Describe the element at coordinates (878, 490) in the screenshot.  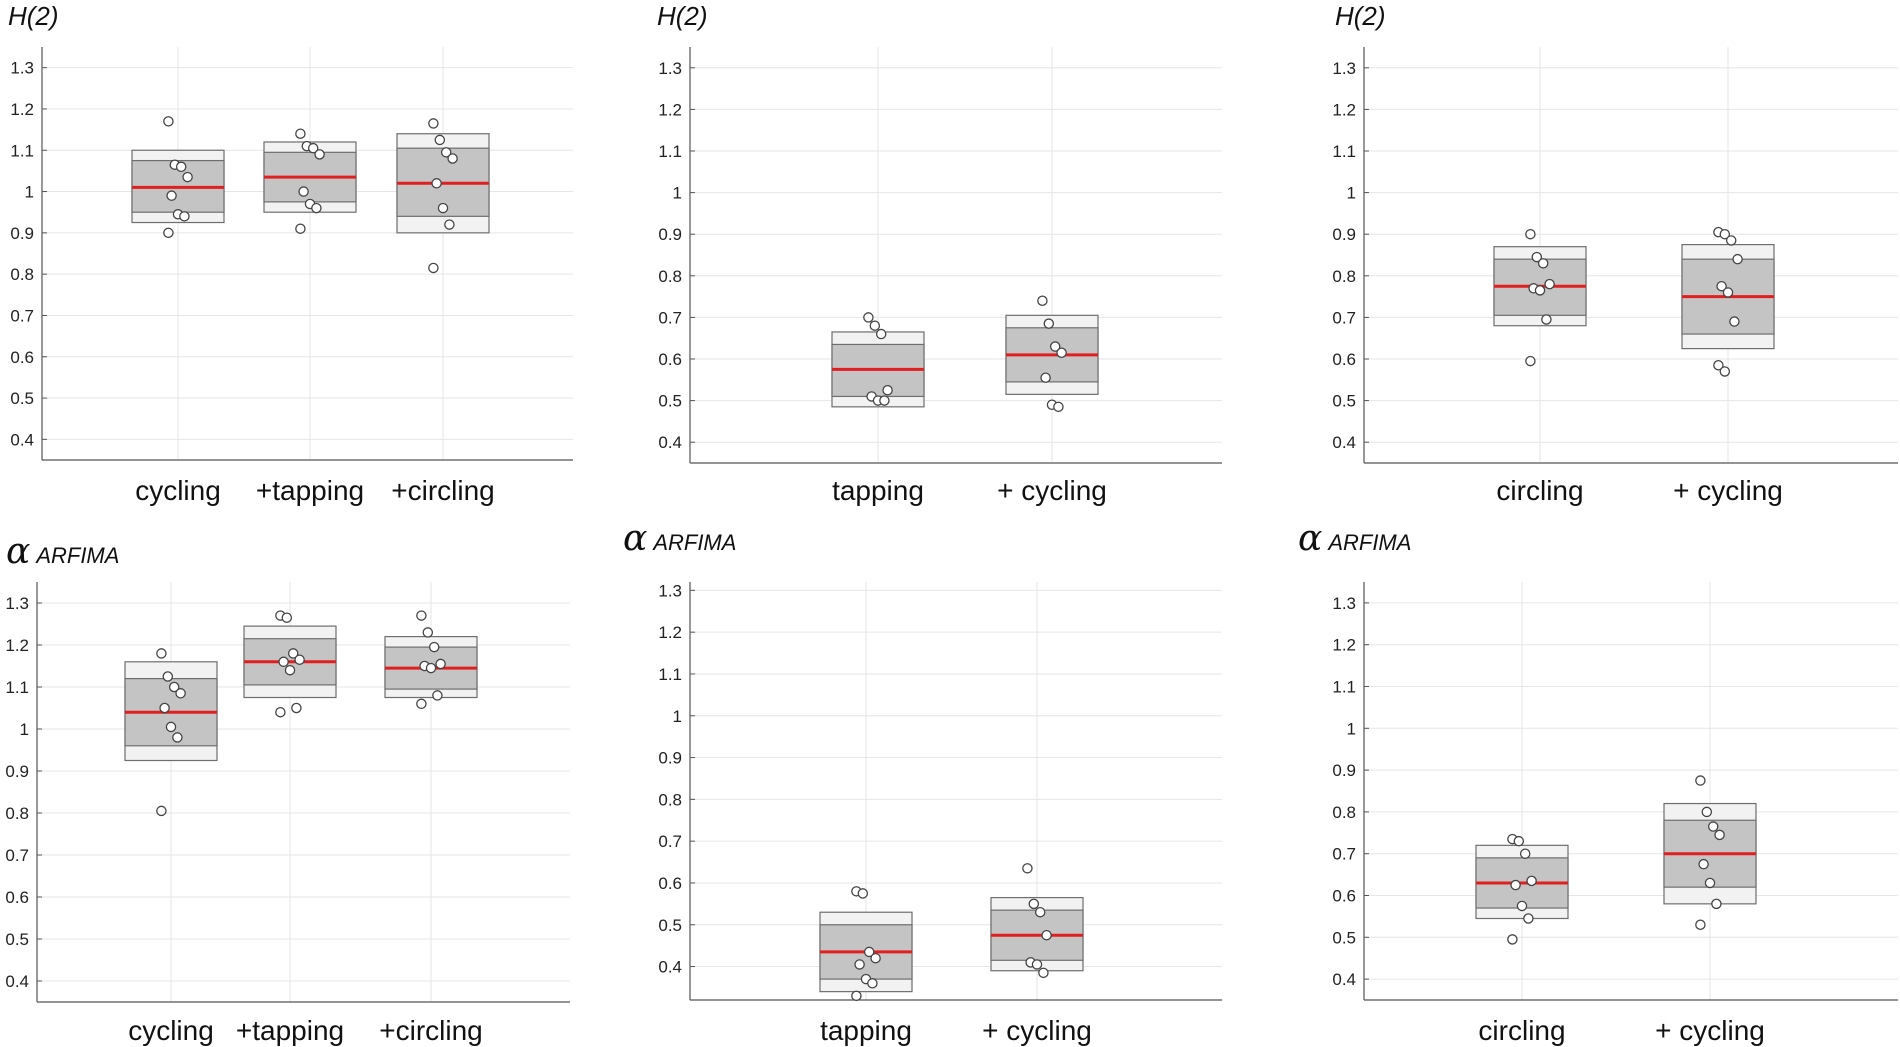
I see `category-label: tapping` at that location.